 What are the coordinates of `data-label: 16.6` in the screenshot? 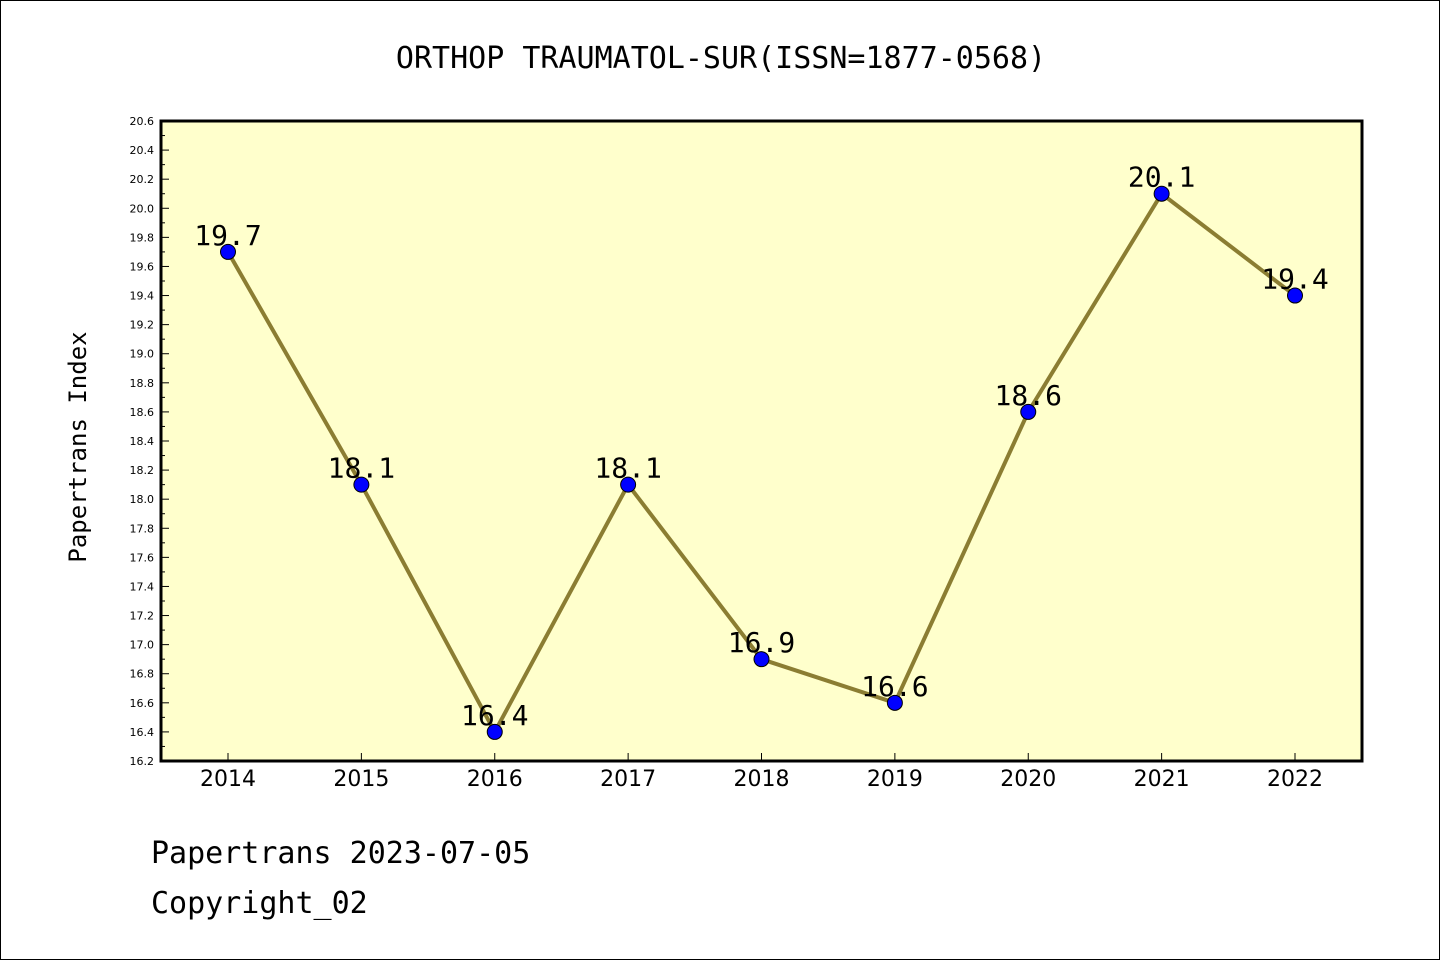 It's located at (894, 686).